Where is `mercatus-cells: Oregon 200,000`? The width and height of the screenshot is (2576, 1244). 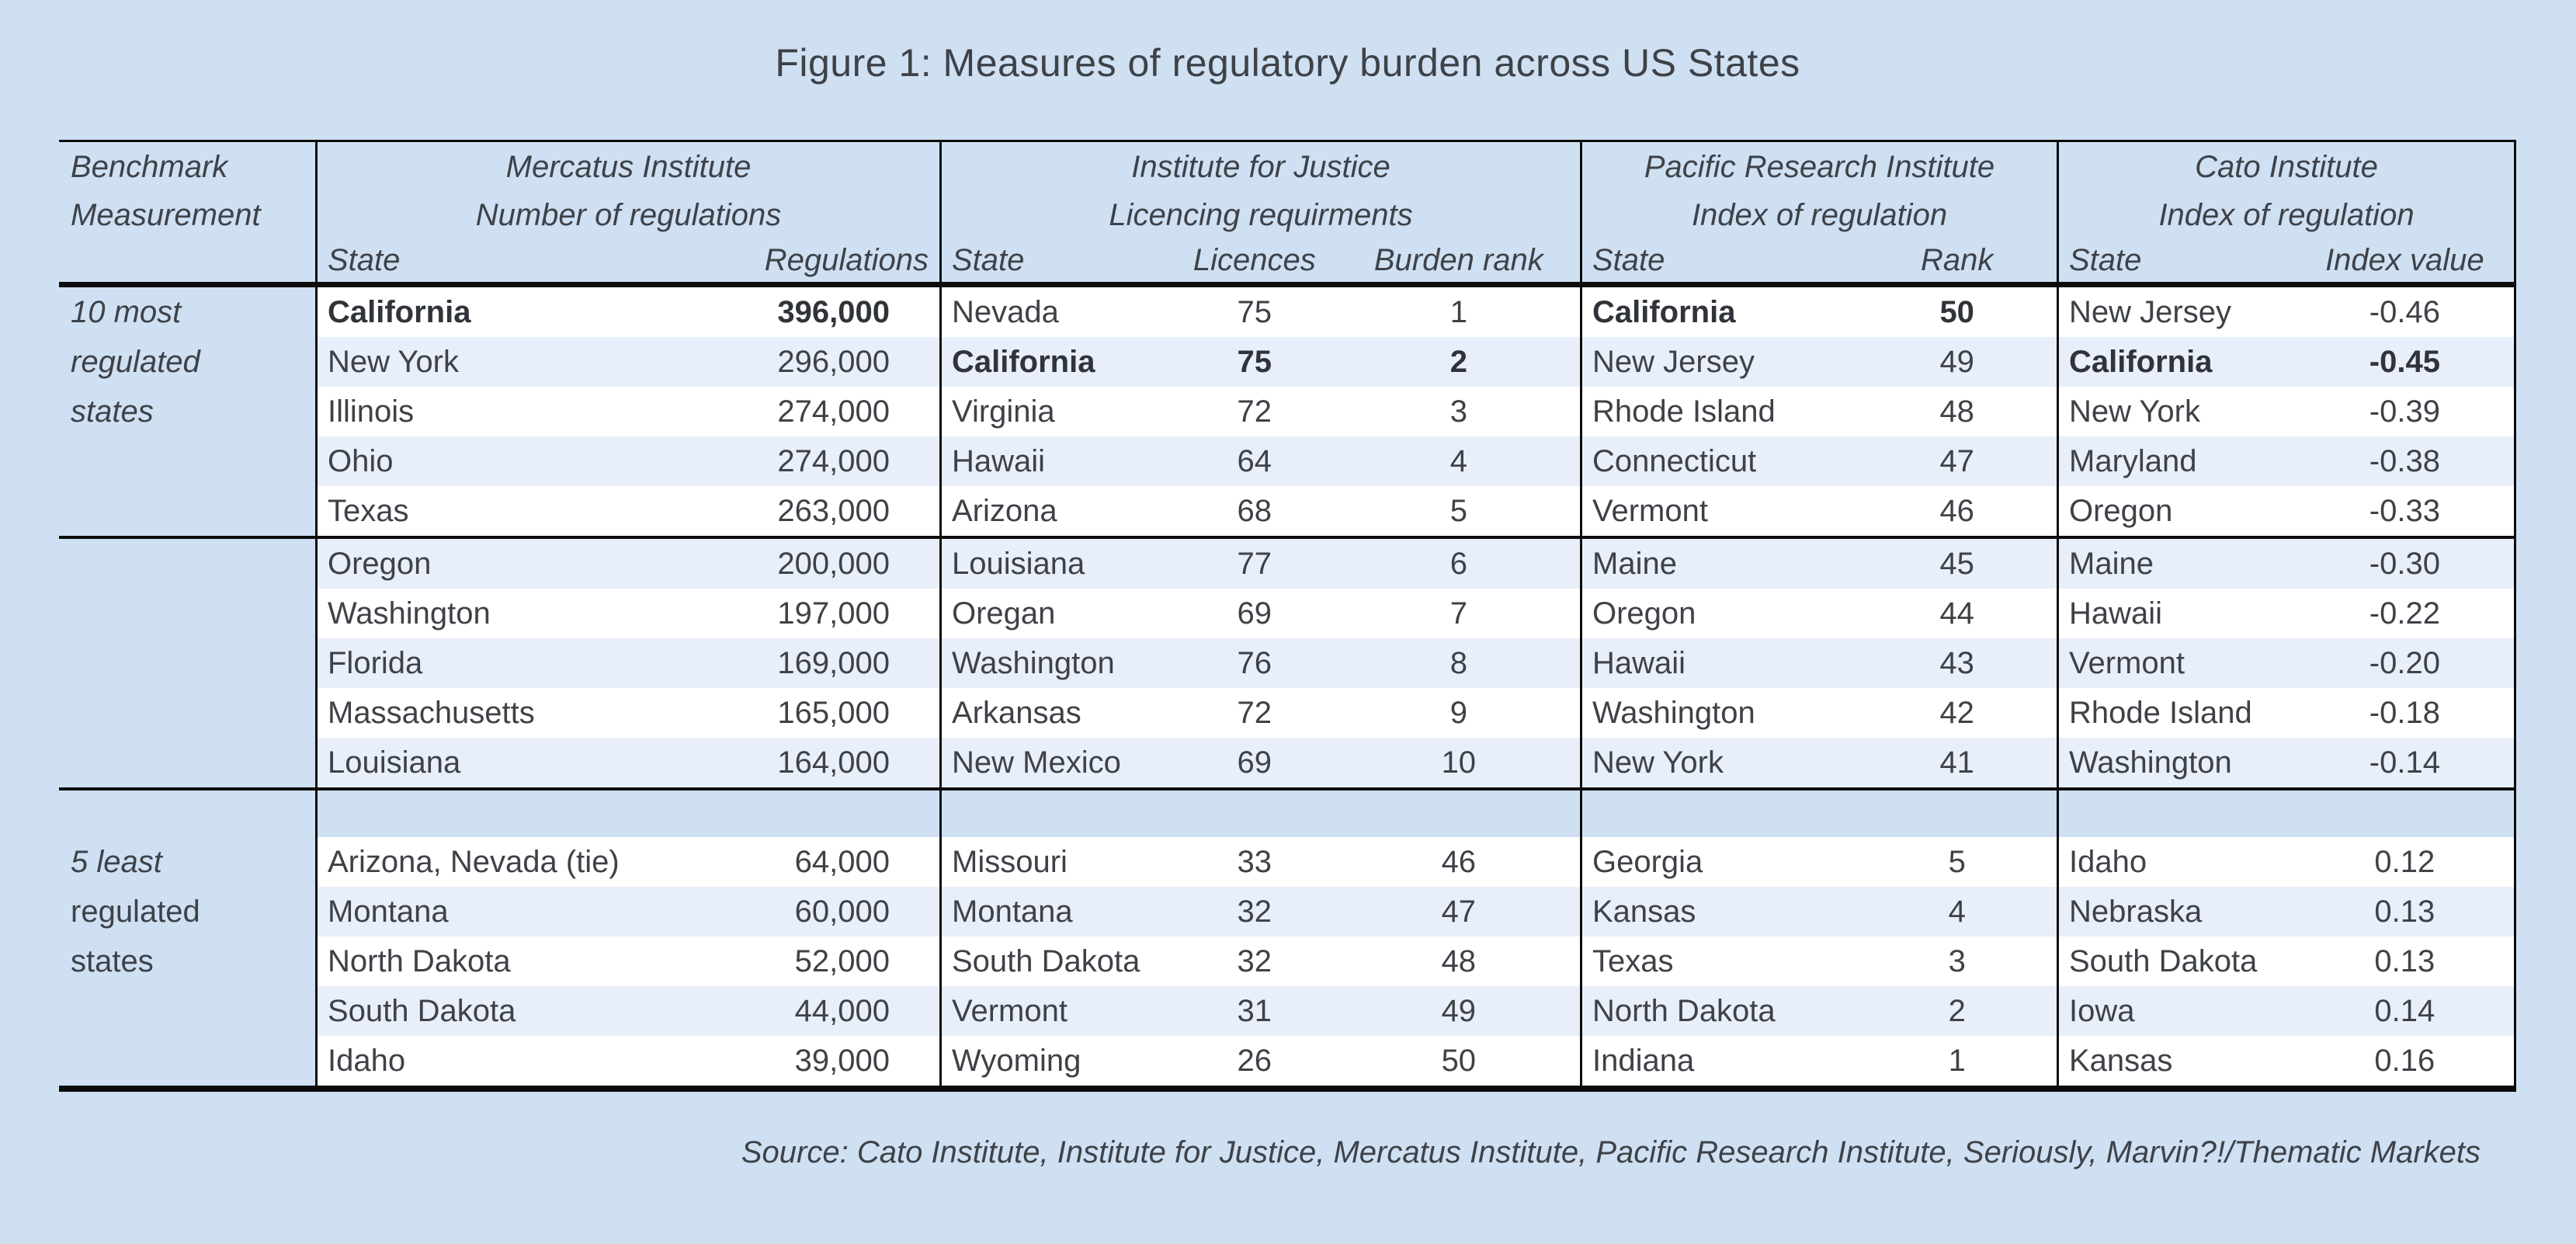
mercatus-cells: Oregon 200,000 is located at coordinates (627, 564).